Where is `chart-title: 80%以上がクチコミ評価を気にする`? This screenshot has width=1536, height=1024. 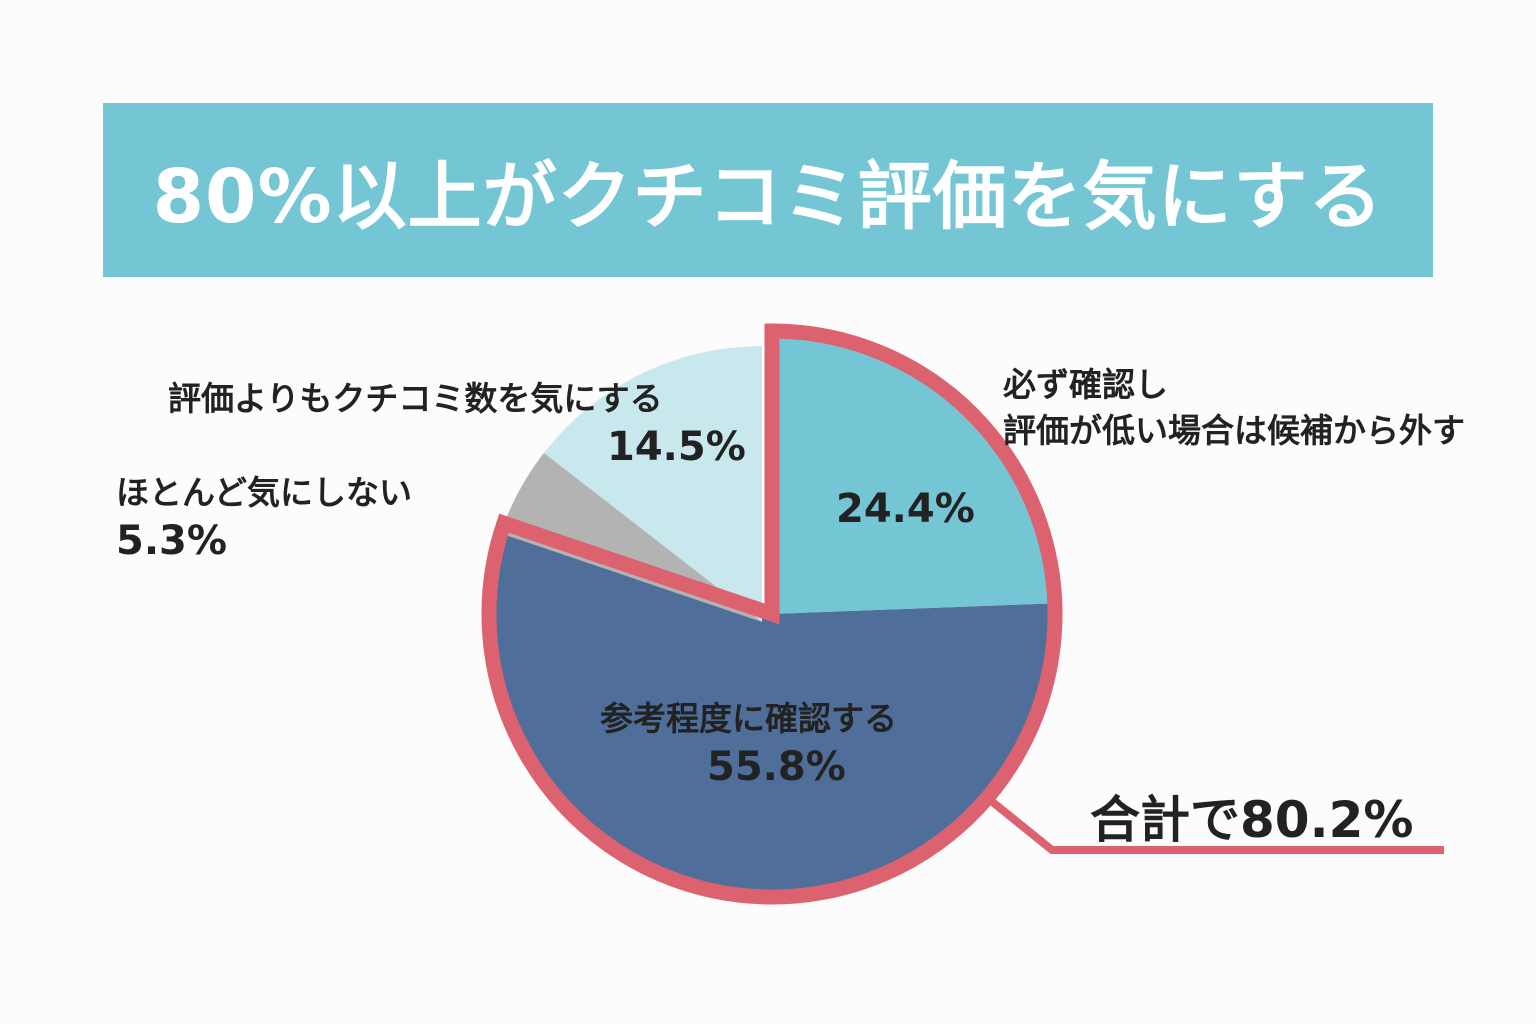
chart-title: 80%以上がクチコミ評価を気にする is located at coordinates (768, 196).